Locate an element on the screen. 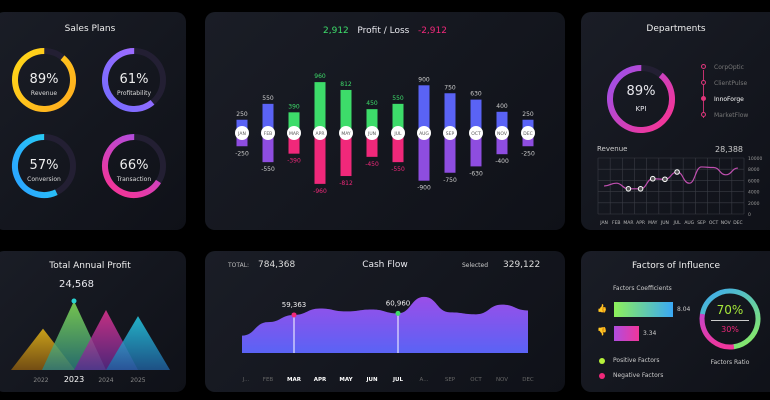 This screenshot has width=770, height=400. x-tick: JUL is located at coordinates (677, 223).